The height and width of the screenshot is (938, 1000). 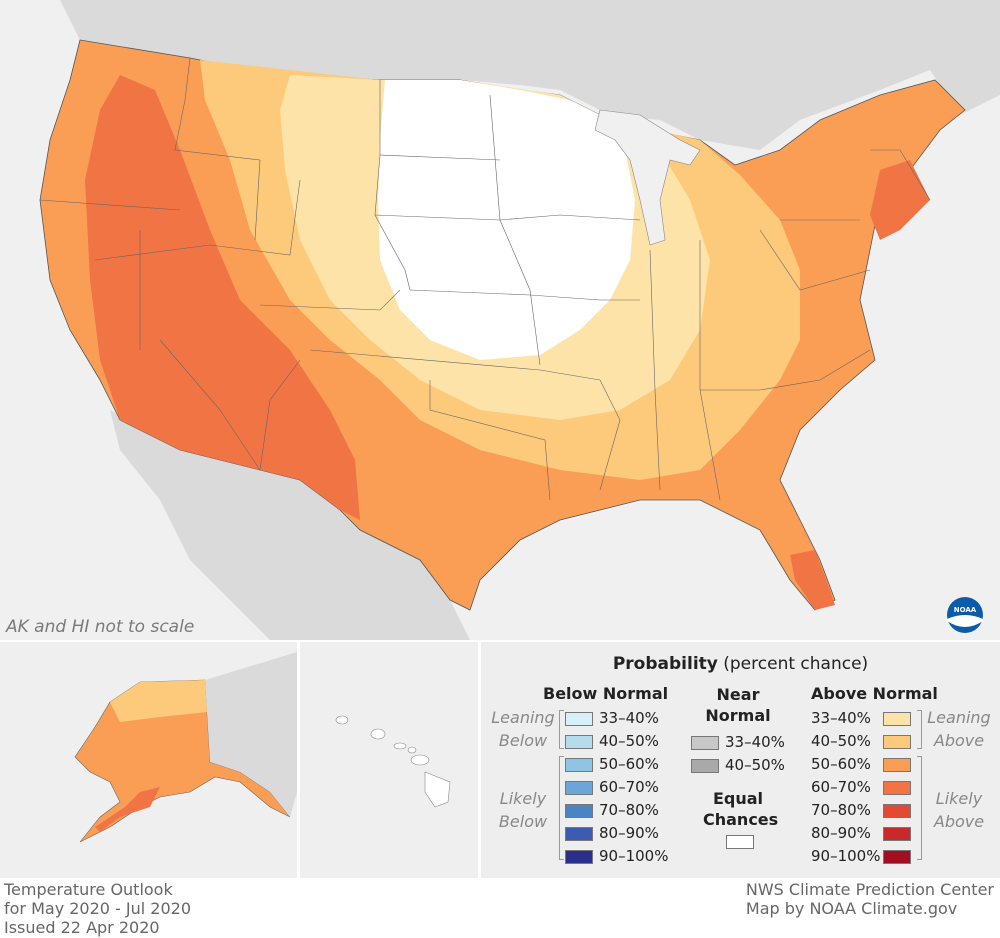 What do you see at coordinates (740, 842) in the screenshot?
I see `equal-chances-swatch` at bounding box center [740, 842].